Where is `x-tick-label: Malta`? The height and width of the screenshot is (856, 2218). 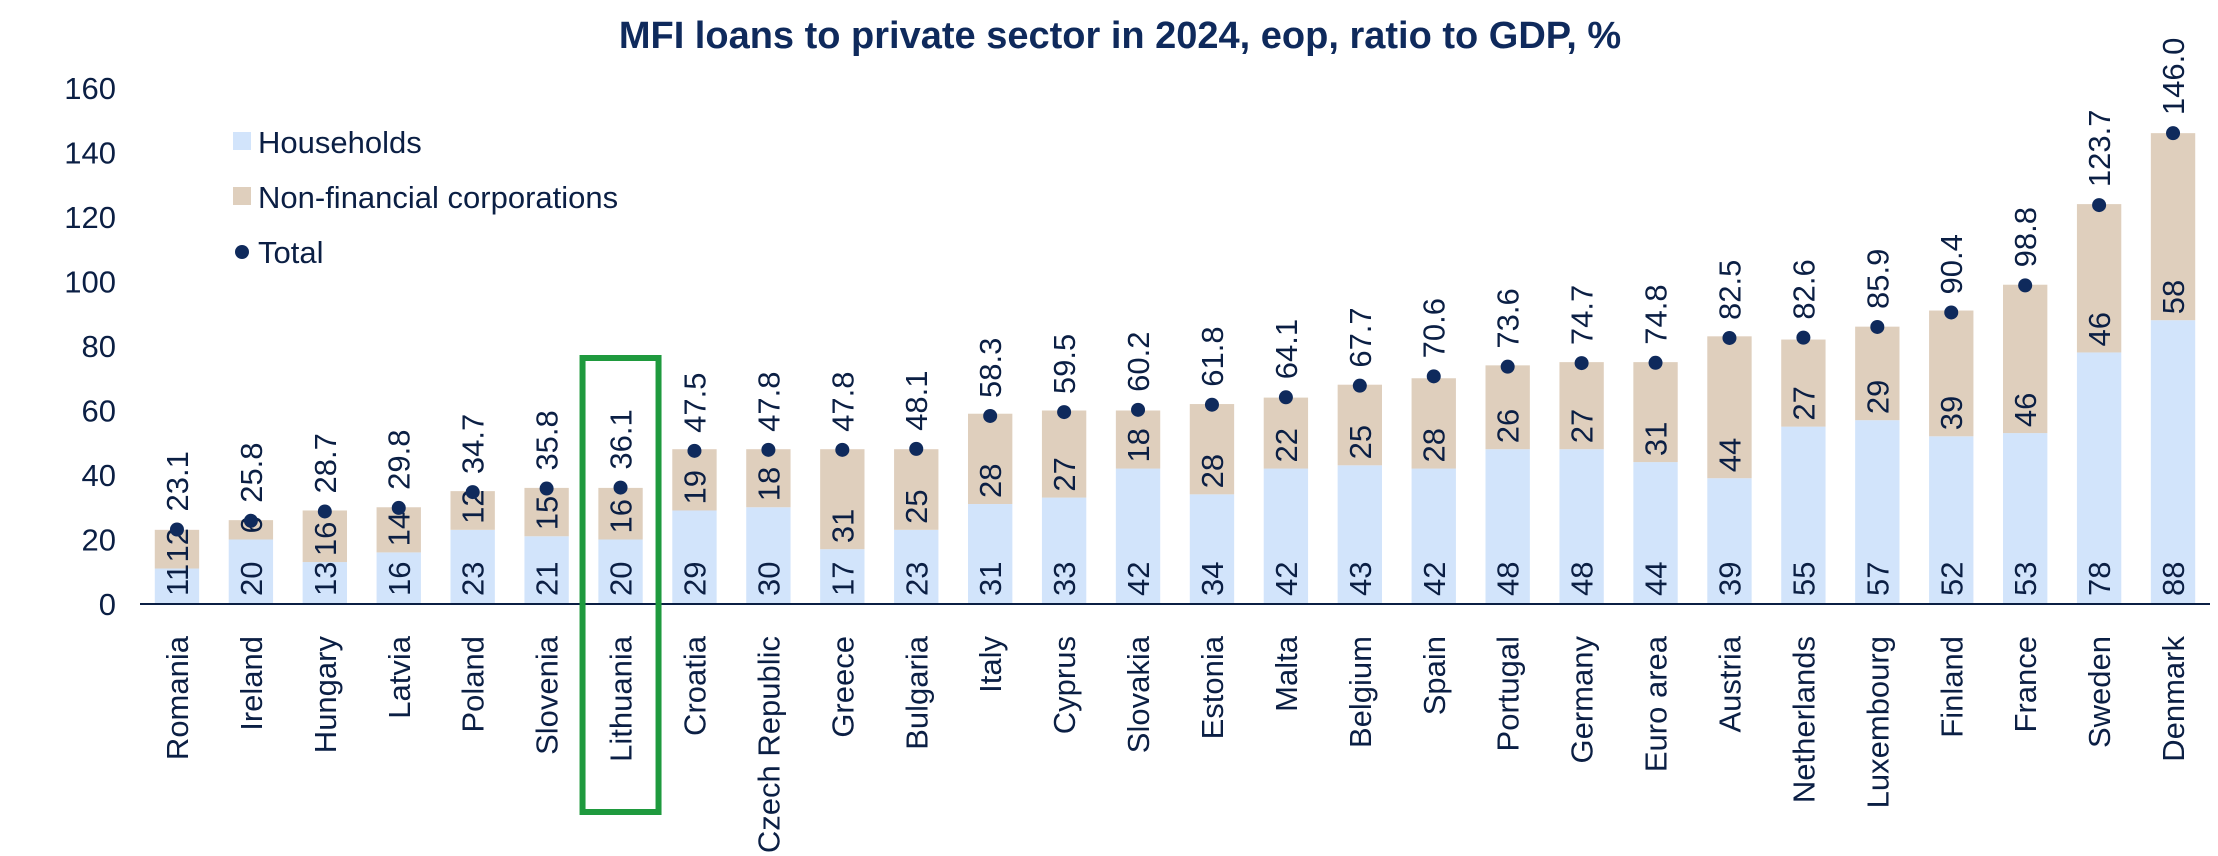
x-tick-label: Malta is located at coordinates (1286, 673).